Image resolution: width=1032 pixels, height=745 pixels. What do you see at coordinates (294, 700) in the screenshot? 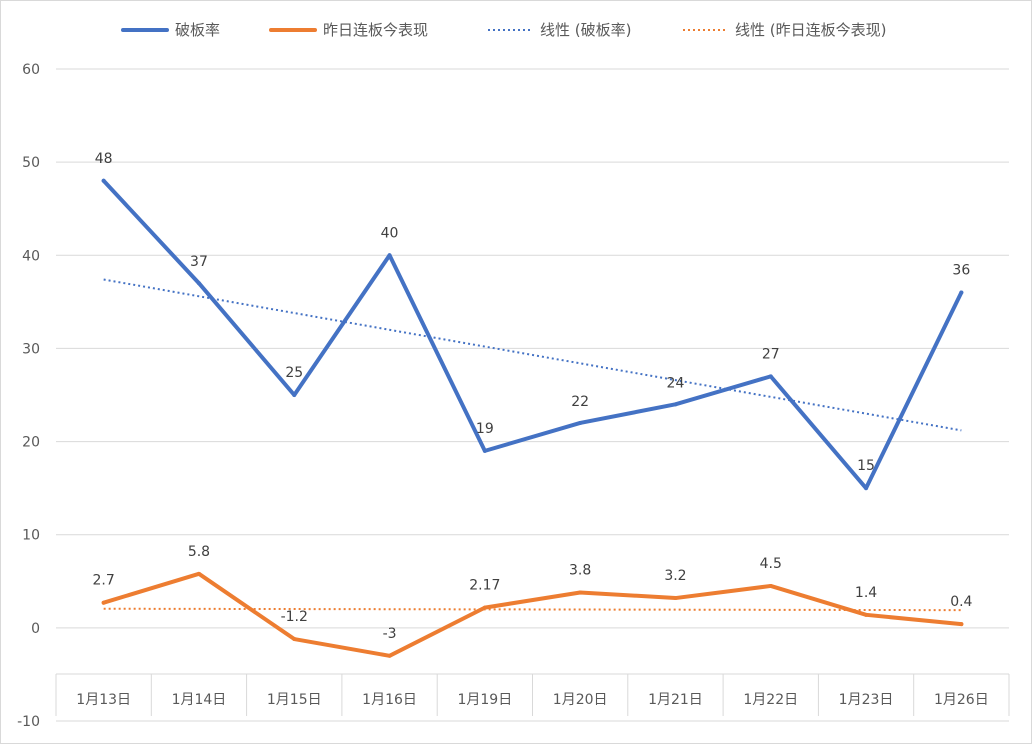
I see `x-tick-label: 1月15日` at bounding box center [294, 700].